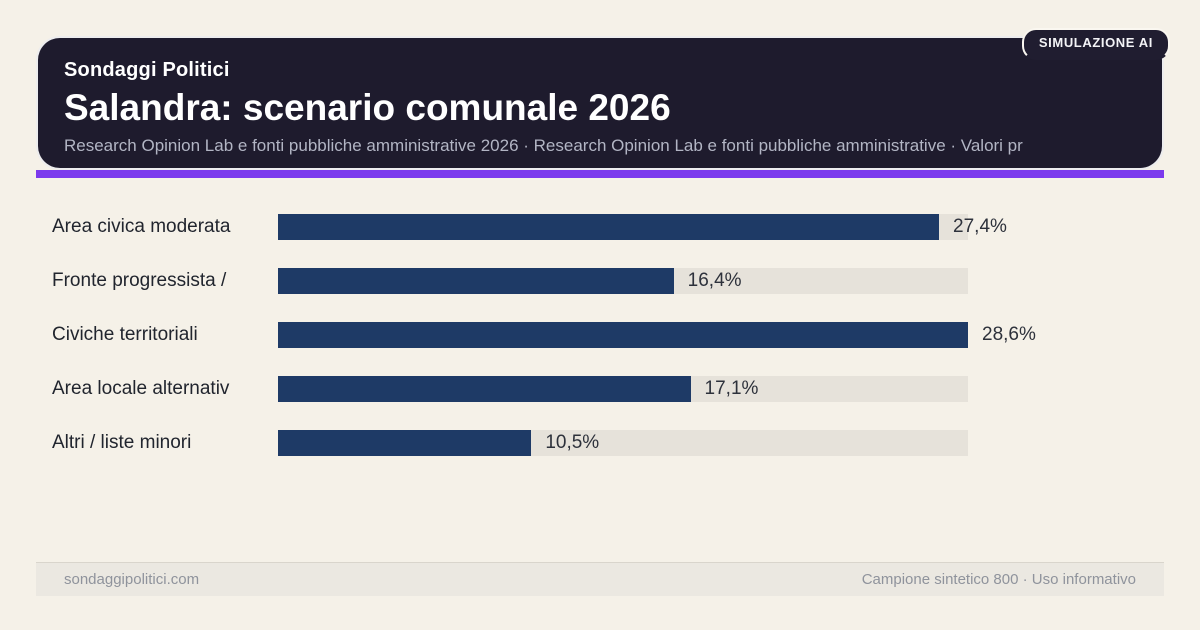 This screenshot has width=1200, height=630. Describe the element at coordinates (572, 442) in the screenshot. I see `value-label: 10,5%` at that location.